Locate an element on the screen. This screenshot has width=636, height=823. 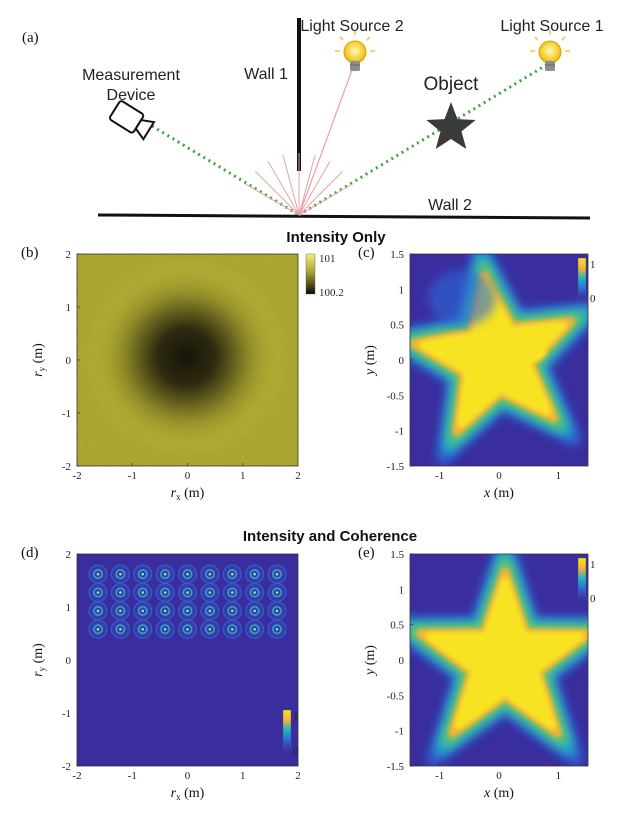
panel-d-chart: -2 -1 0 1 2 -2 -1 0 1 2 rx (m) ry (m) is located at coordinates (166, 675).